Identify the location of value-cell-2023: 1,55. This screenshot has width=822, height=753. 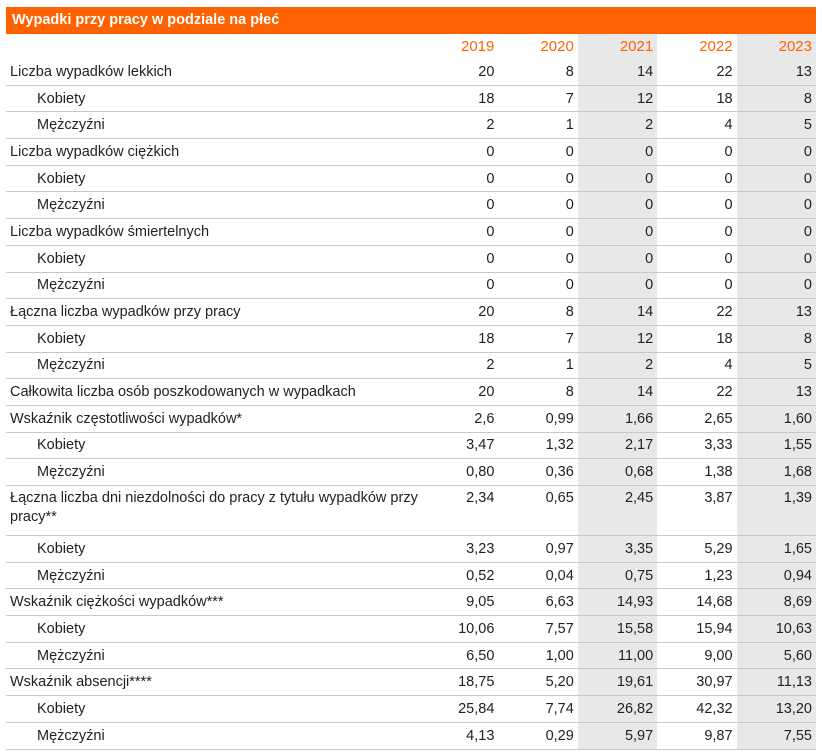
(776, 446).